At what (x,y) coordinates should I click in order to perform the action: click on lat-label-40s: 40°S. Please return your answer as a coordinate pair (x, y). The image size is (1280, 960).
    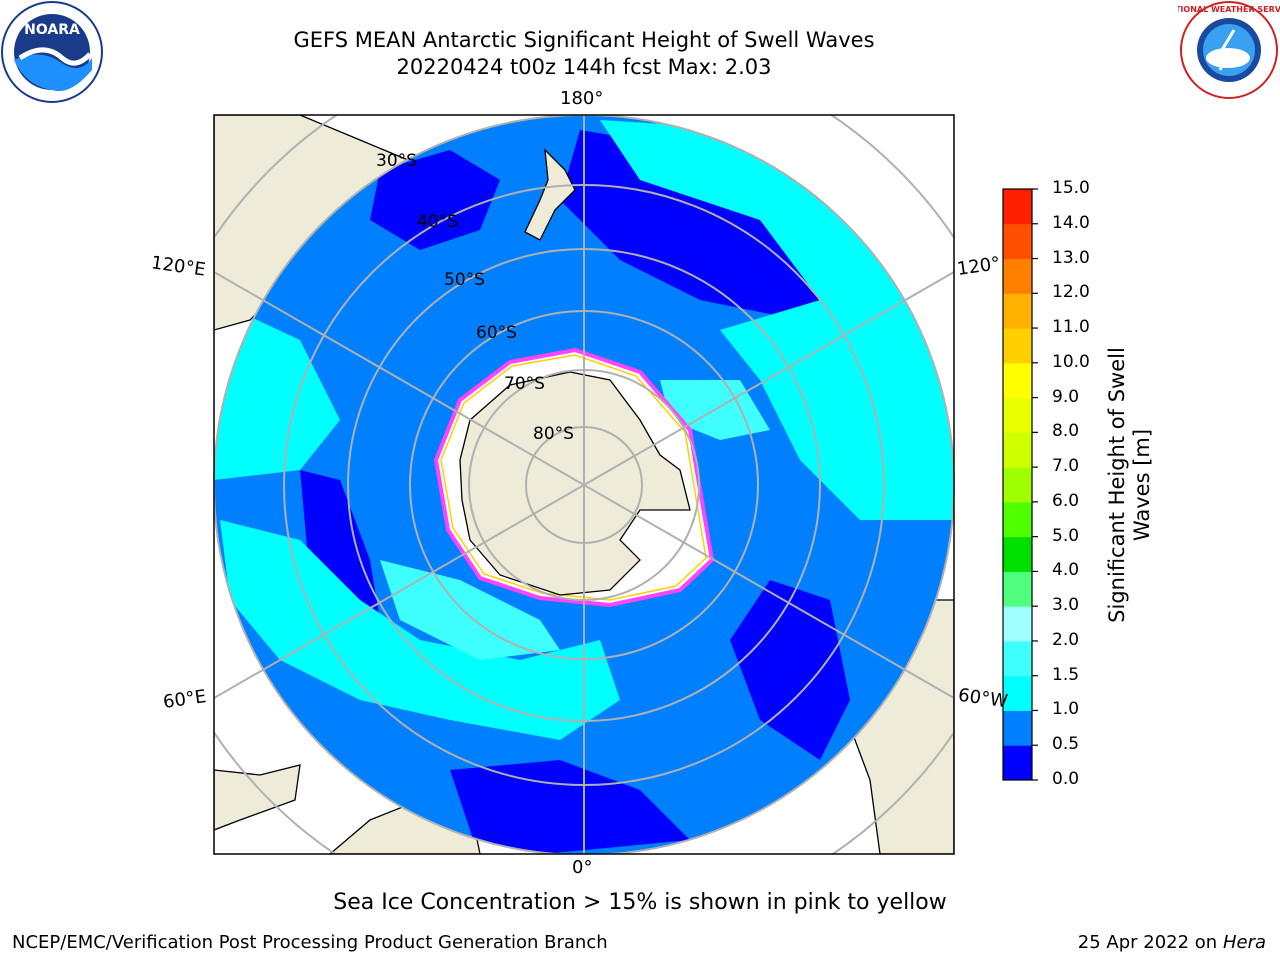
    Looking at the image, I should click on (437, 222).